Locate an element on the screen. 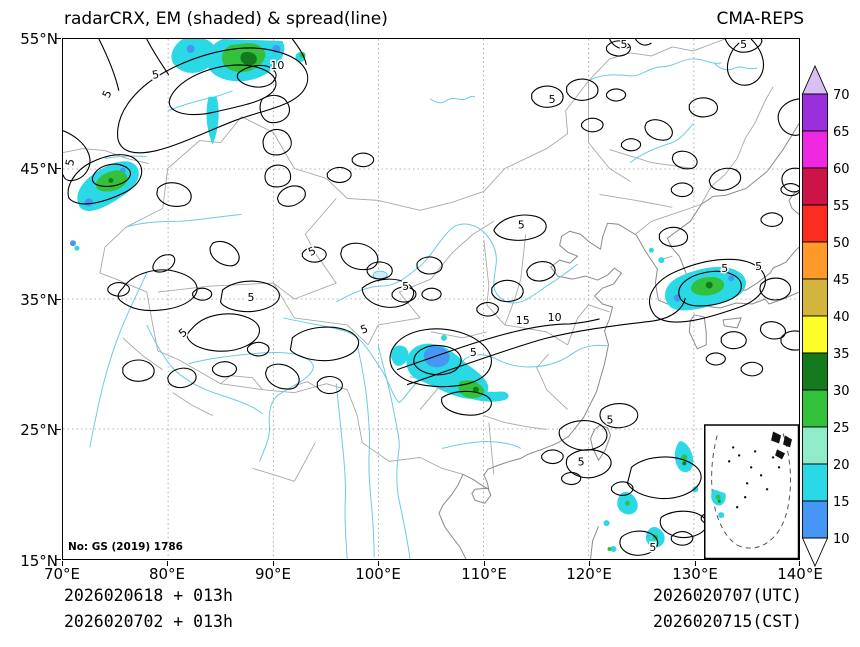 The image size is (860, 647). lon-tick-label: 140°E is located at coordinates (800, 574).